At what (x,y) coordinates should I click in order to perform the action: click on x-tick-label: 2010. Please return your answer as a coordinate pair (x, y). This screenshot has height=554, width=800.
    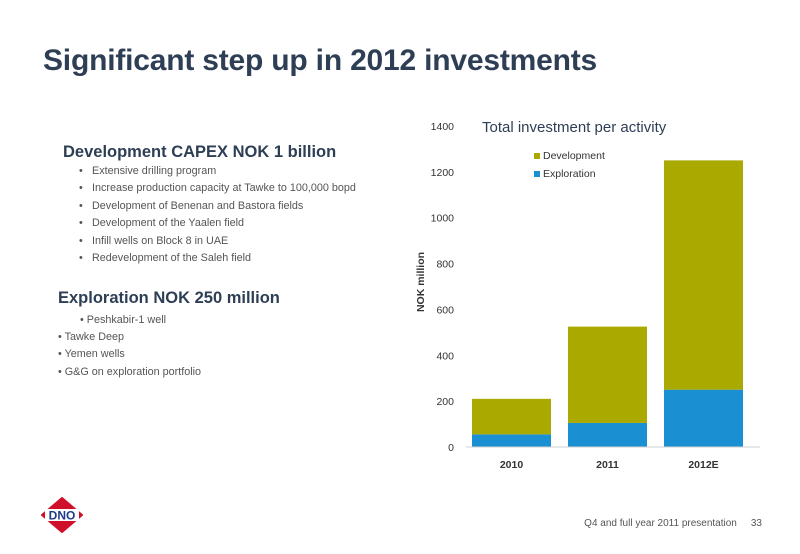
    Looking at the image, I should click on (512, 465).